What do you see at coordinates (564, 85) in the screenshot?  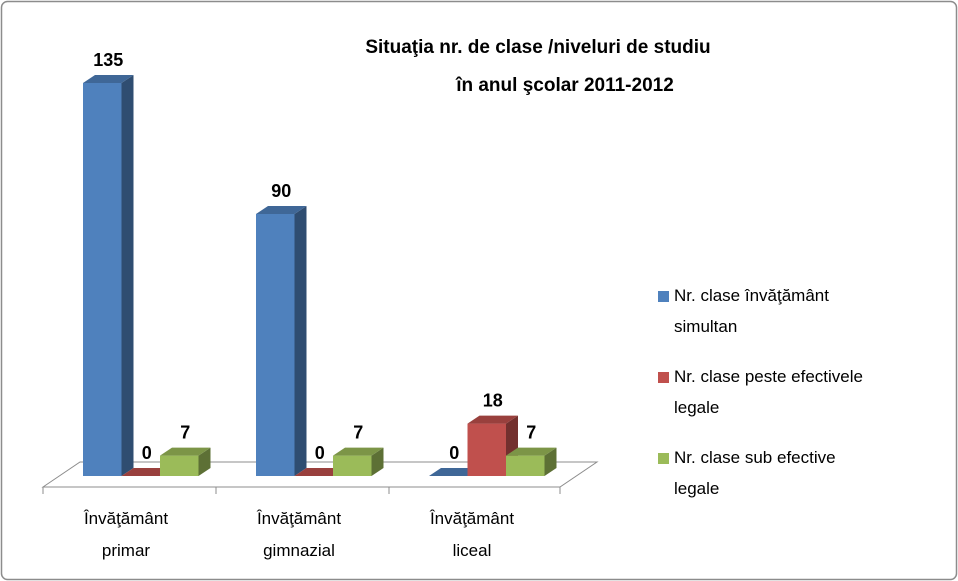 I see `chart-title: în anul şcolar 2011-2012` at bounding box center [564, 85].